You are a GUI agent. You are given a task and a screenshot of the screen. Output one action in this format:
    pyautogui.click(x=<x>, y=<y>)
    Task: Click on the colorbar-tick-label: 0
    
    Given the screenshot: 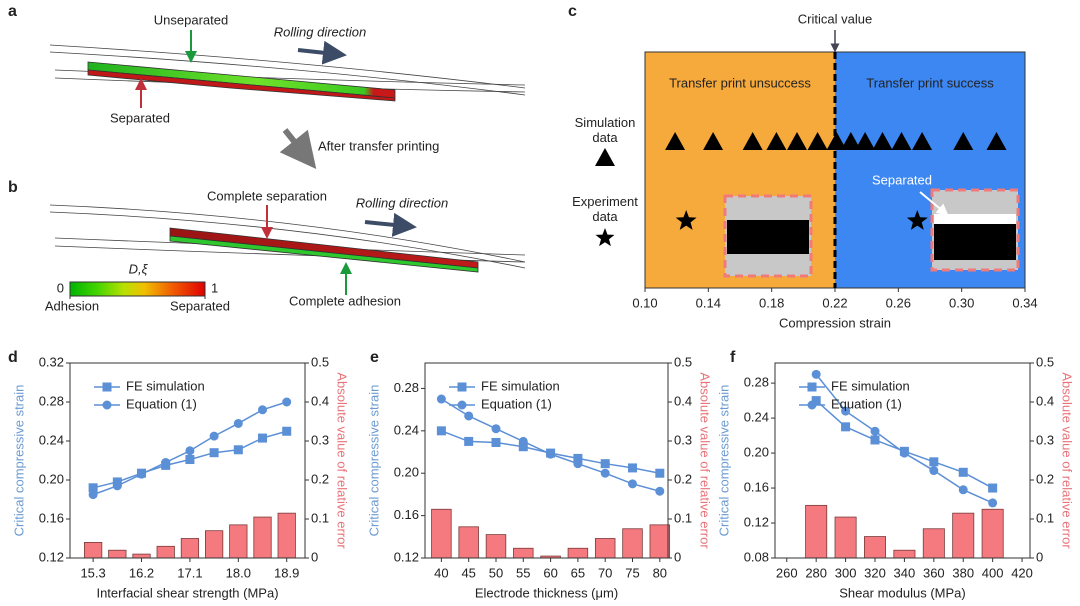 What is the action you would take?
    pyautogui.click(x=60, y=287)
    